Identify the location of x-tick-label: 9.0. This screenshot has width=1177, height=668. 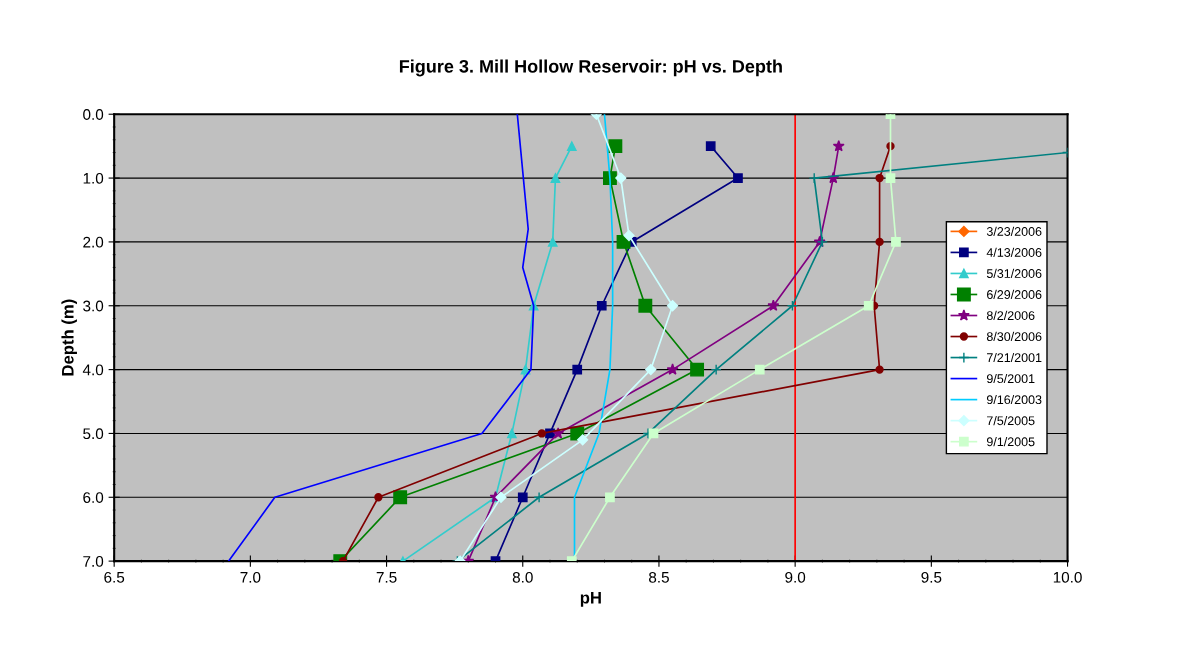
(795, 577).